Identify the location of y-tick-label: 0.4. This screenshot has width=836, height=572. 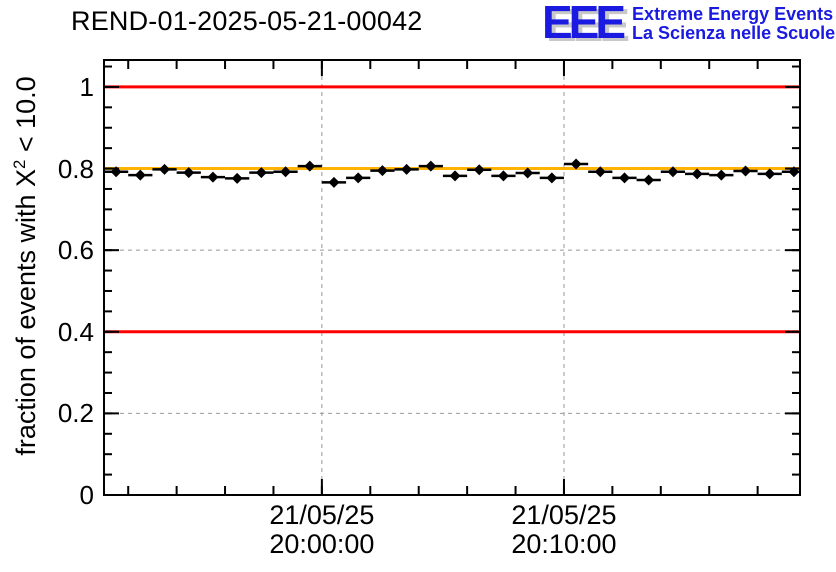
(75, 331).